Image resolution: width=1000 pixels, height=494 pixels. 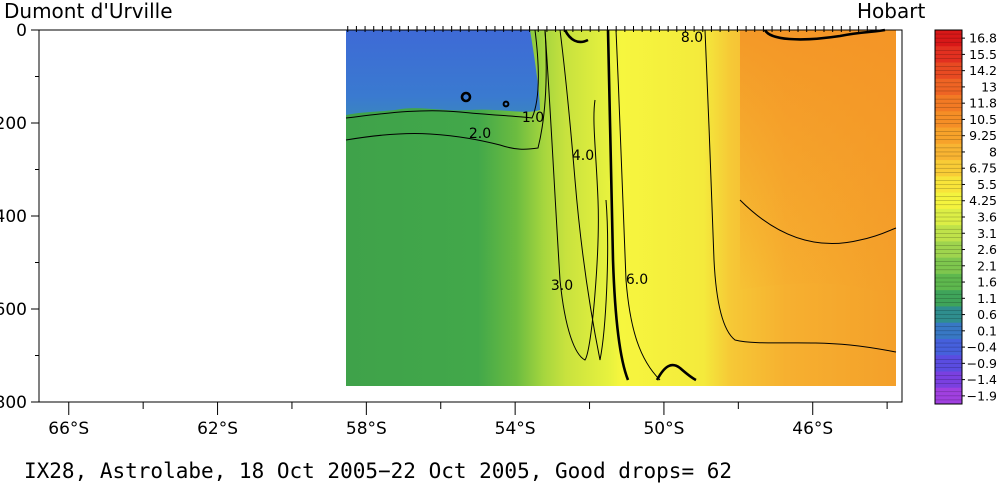 What do you see at coordinates (987, 282) in the screenshot?
I see `colorbar-label: 1.6` at bounding box center [987, 282].